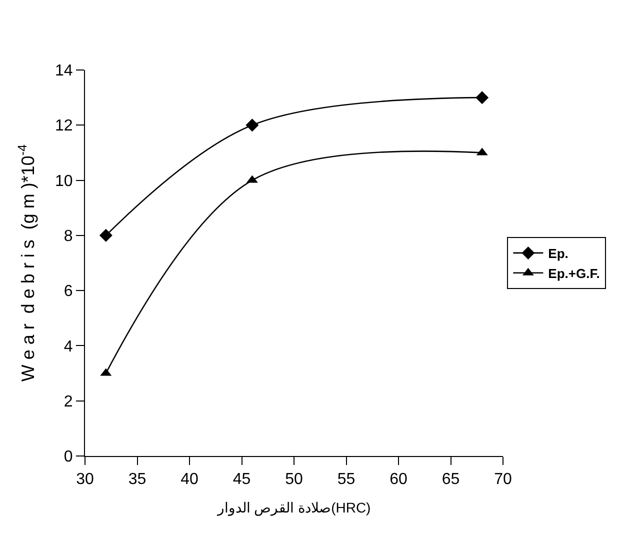 The width and height of the screenshot is (618, 536). I want to click on legend-label: Ep., so click(558, 254).